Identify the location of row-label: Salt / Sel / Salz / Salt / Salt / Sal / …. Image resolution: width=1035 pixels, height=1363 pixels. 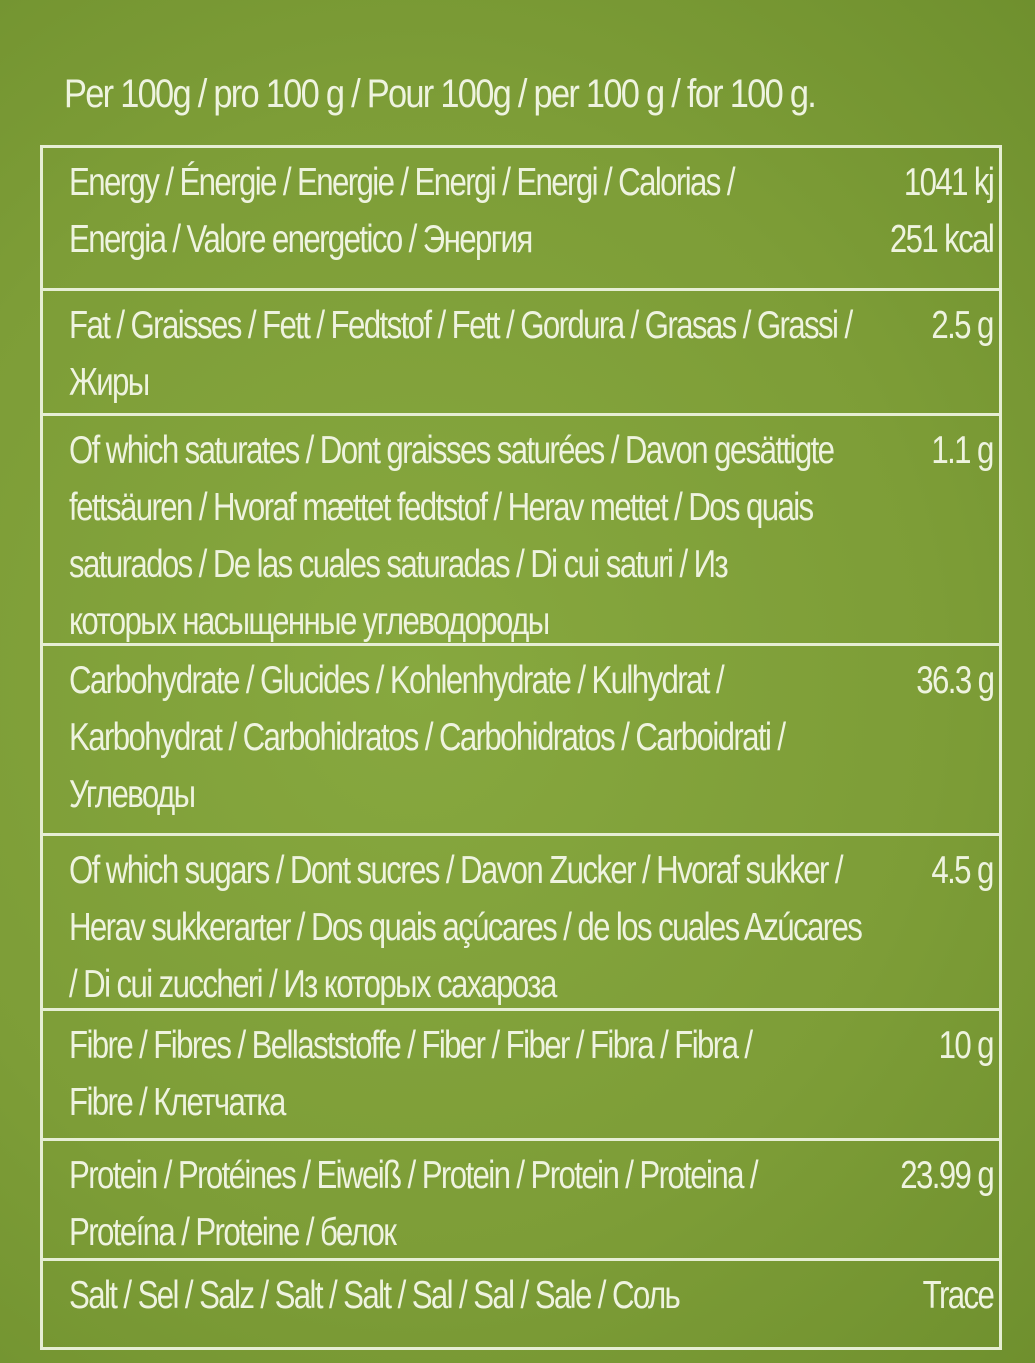
(375, 1295).